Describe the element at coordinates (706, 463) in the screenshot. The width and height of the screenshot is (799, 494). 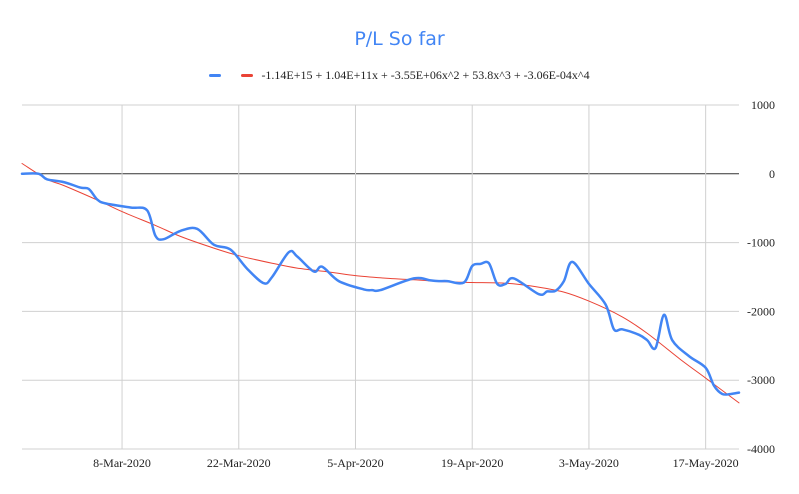
I see `x-tick-label: 17-May-2020` at that location.